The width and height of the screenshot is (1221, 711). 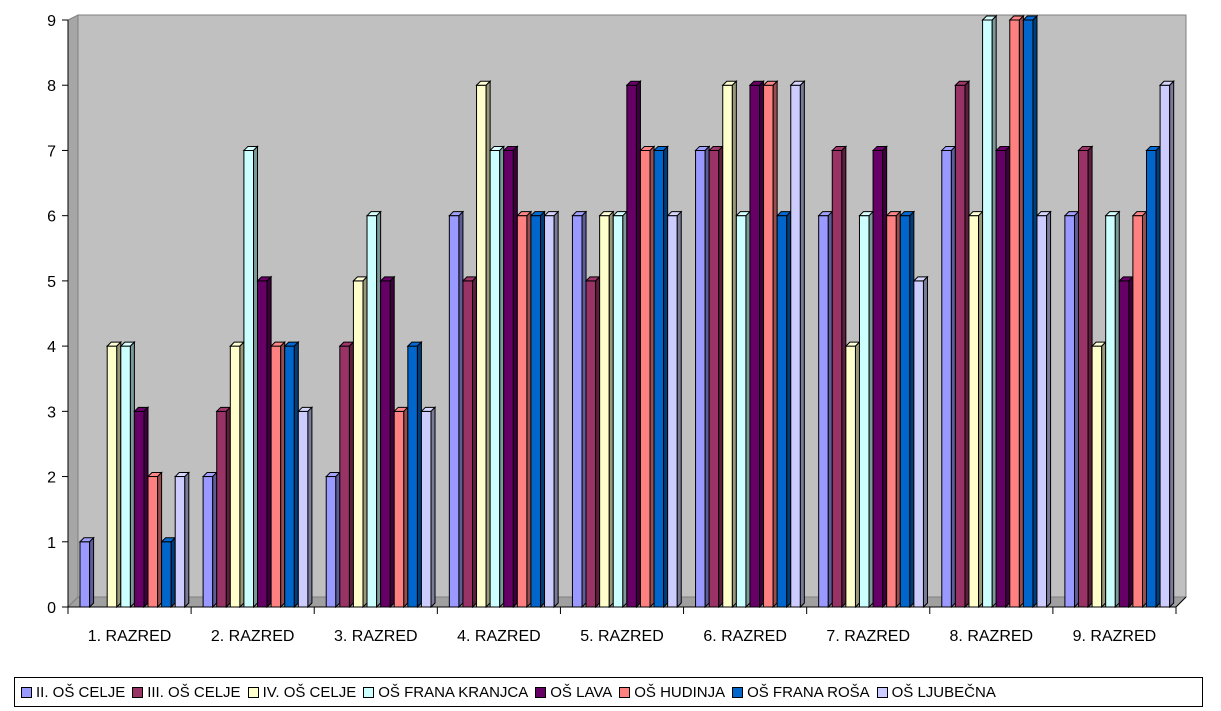 What do you see at coordinates (51, 347) in the screenshot?
I see `y-tick-label: 4` at bounding box center [51, 347].